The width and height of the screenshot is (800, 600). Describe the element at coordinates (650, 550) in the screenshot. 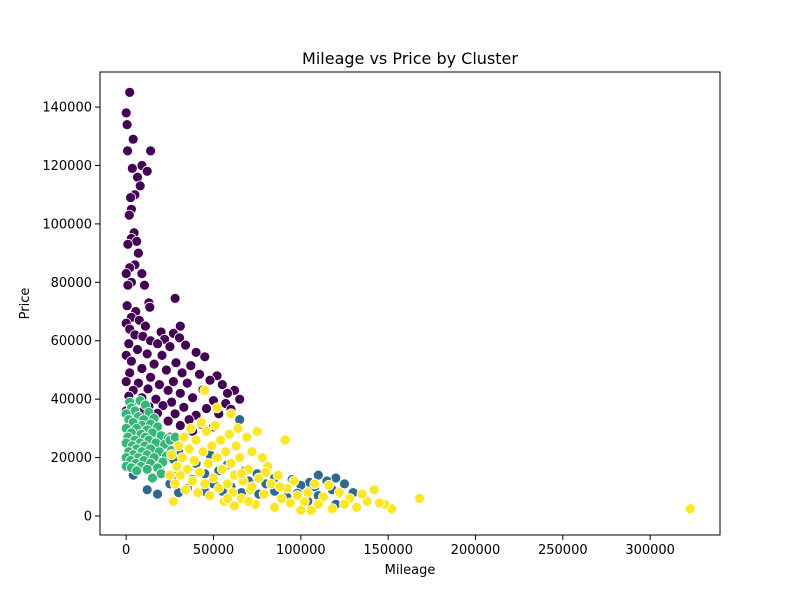

I see `x-tick-label: 300000` at that location.